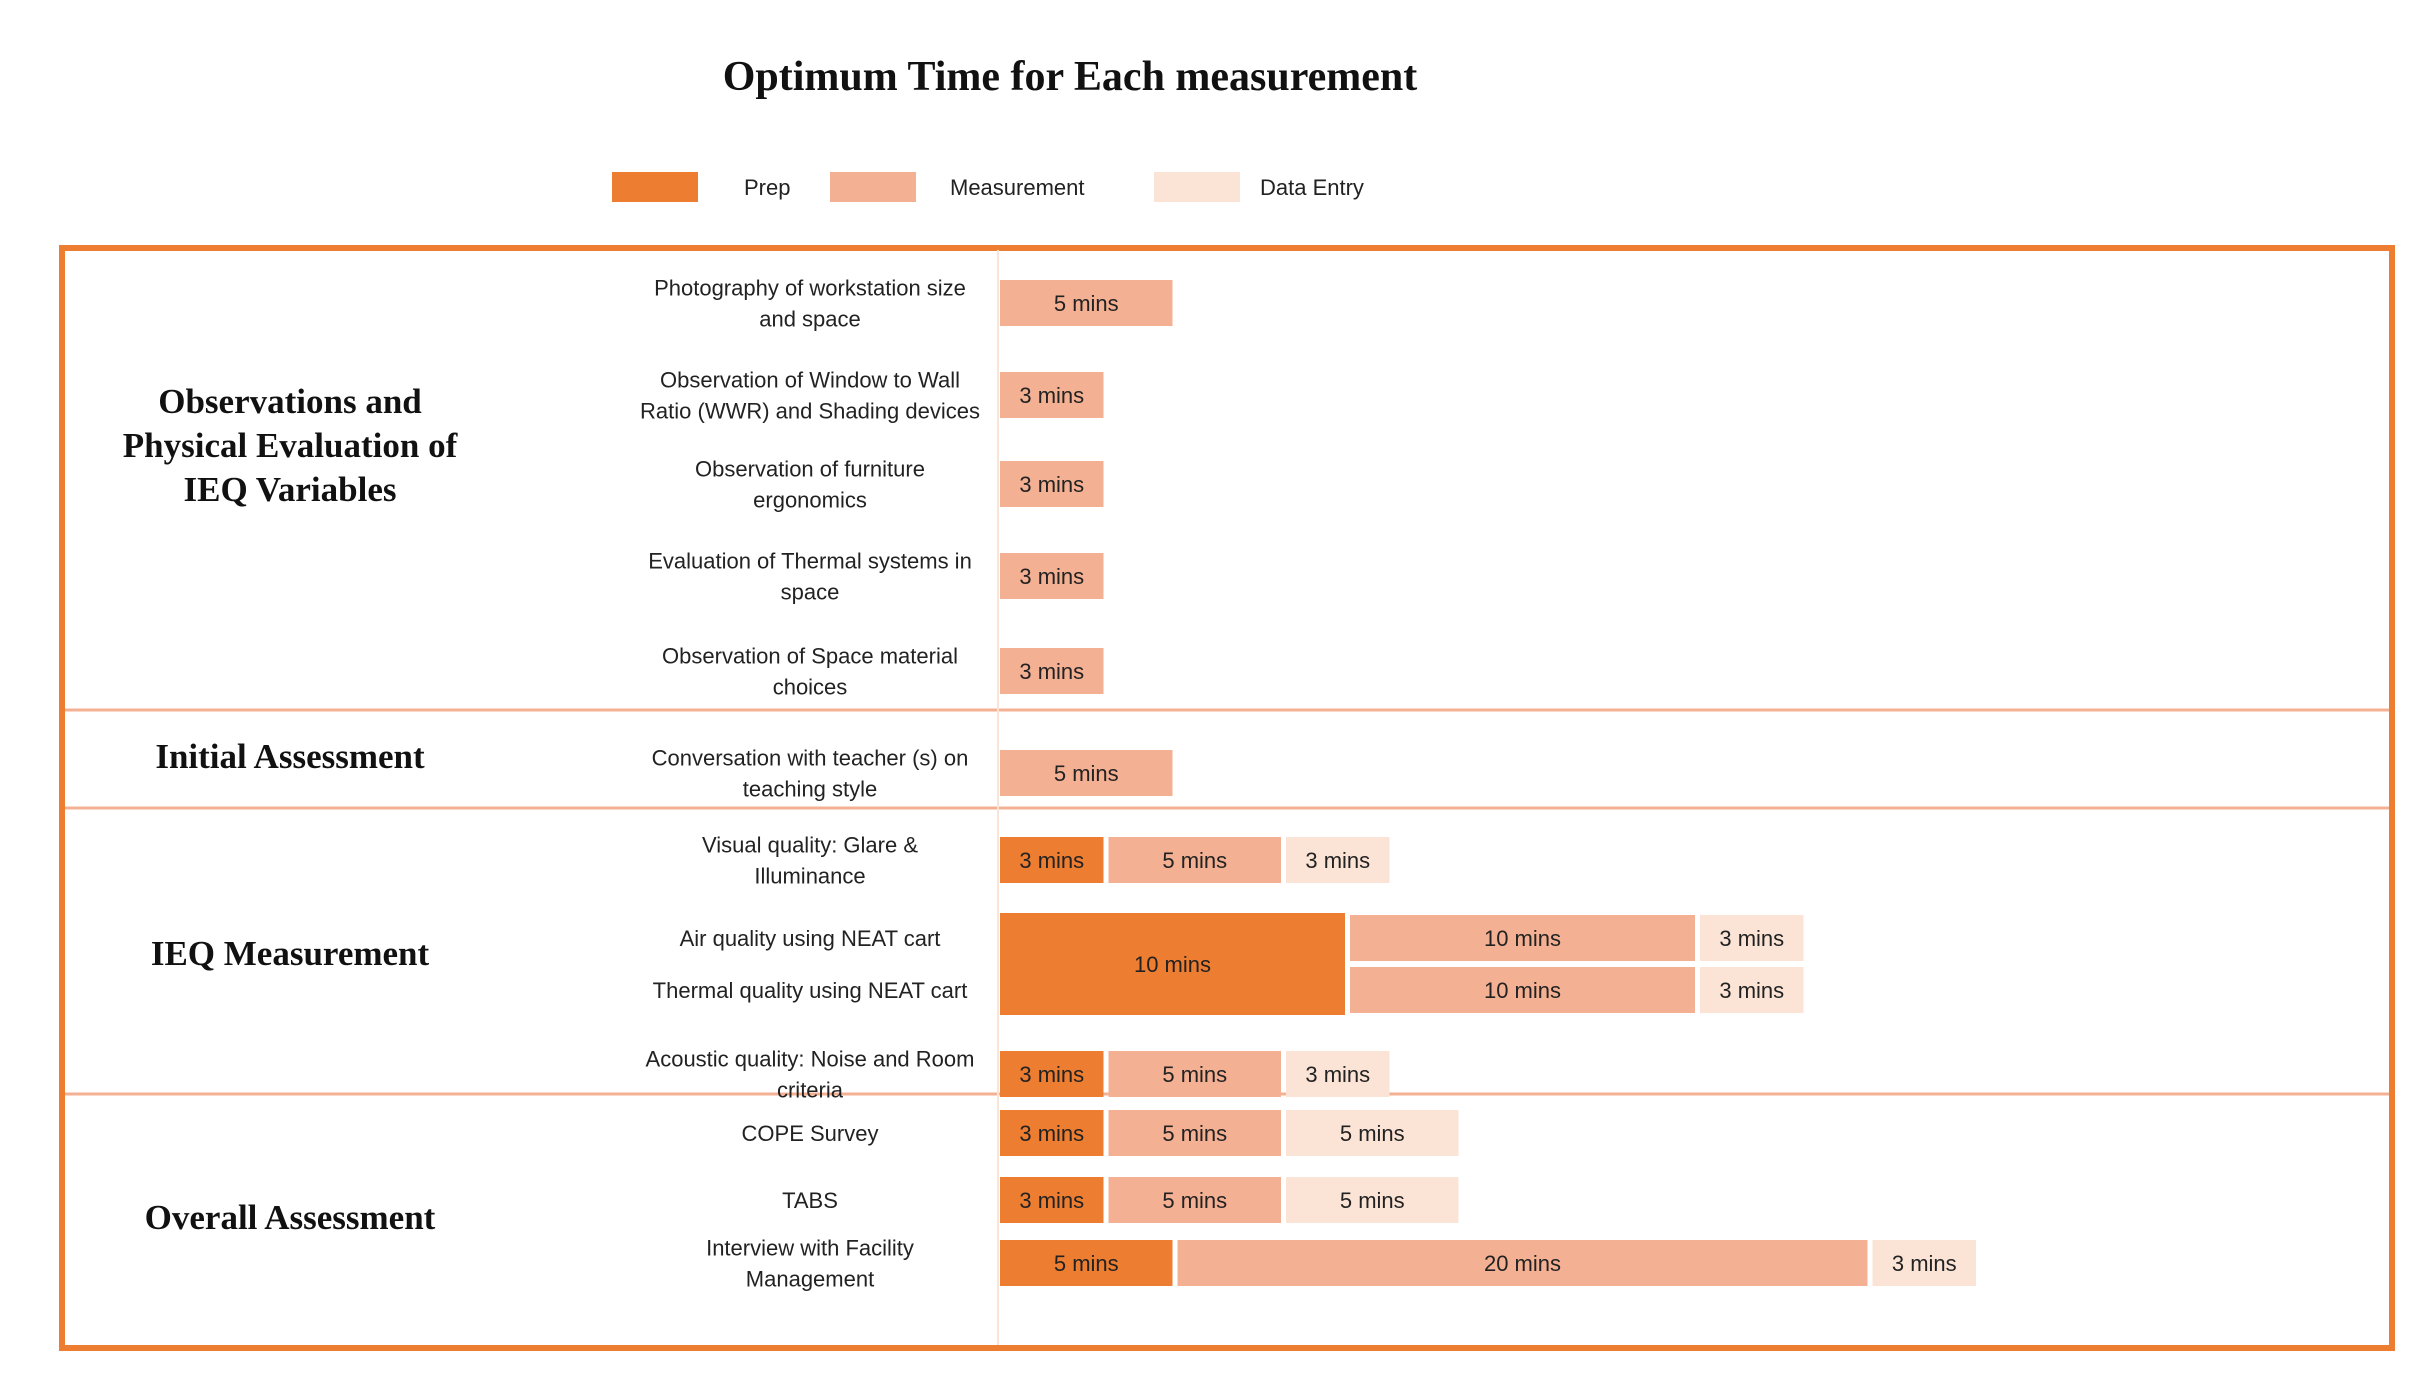 The width and height of the screenshot is (2436, 1381). Describe the element at coordinates (810, 687) in the screenshot. I see `task-label-line: choices` at that location.